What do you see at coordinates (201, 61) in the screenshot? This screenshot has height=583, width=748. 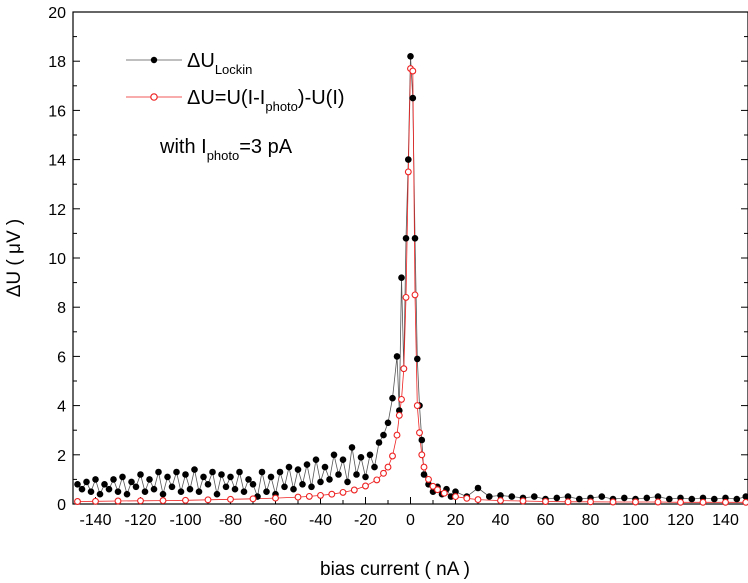 I see `legend-label-lockin-main: ΔU` at bounding box center [201, 61].